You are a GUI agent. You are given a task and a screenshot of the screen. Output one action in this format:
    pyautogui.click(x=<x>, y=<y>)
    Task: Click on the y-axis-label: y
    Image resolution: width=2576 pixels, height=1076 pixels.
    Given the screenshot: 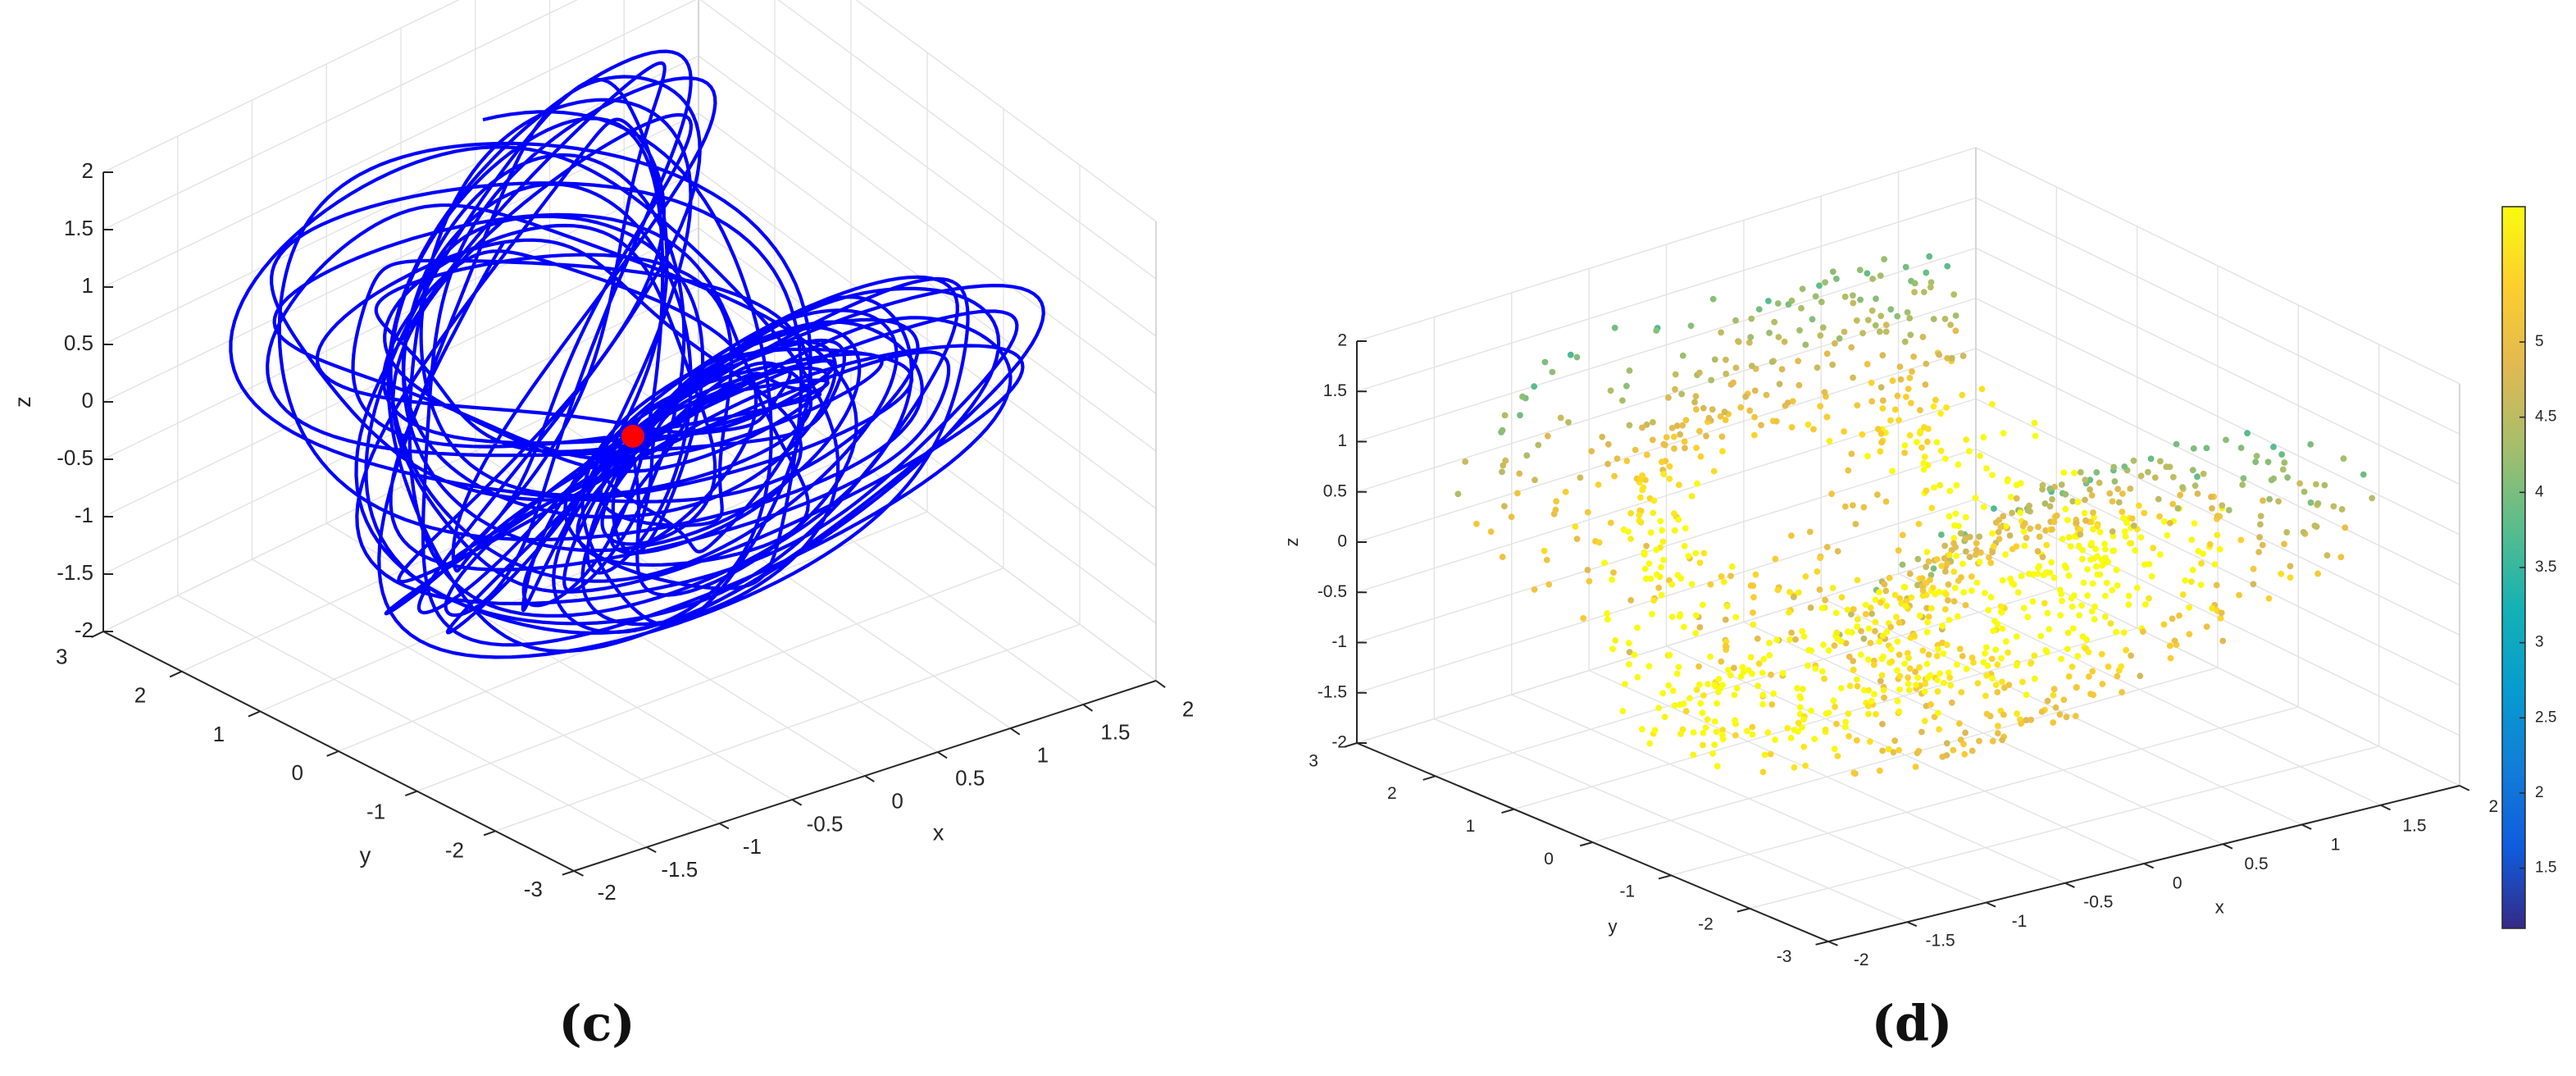 What is the action you would take?
    pyautogui.click(x=1613, y=926)
    